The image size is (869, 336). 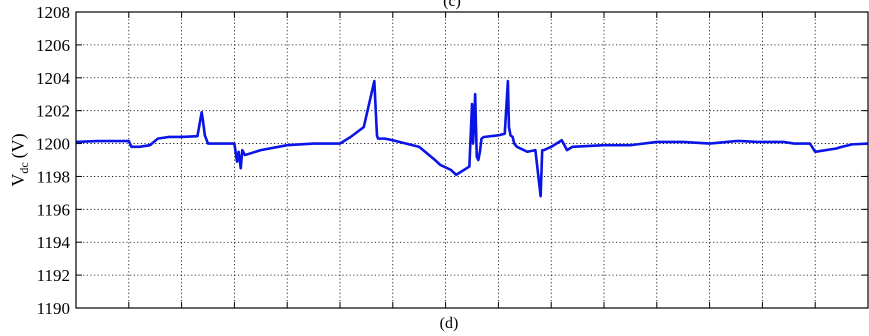 What do you see at coordinates (53, 78) in the screenshot?
I see `y-tick-label: 1204` at bounding box center [53, 78].